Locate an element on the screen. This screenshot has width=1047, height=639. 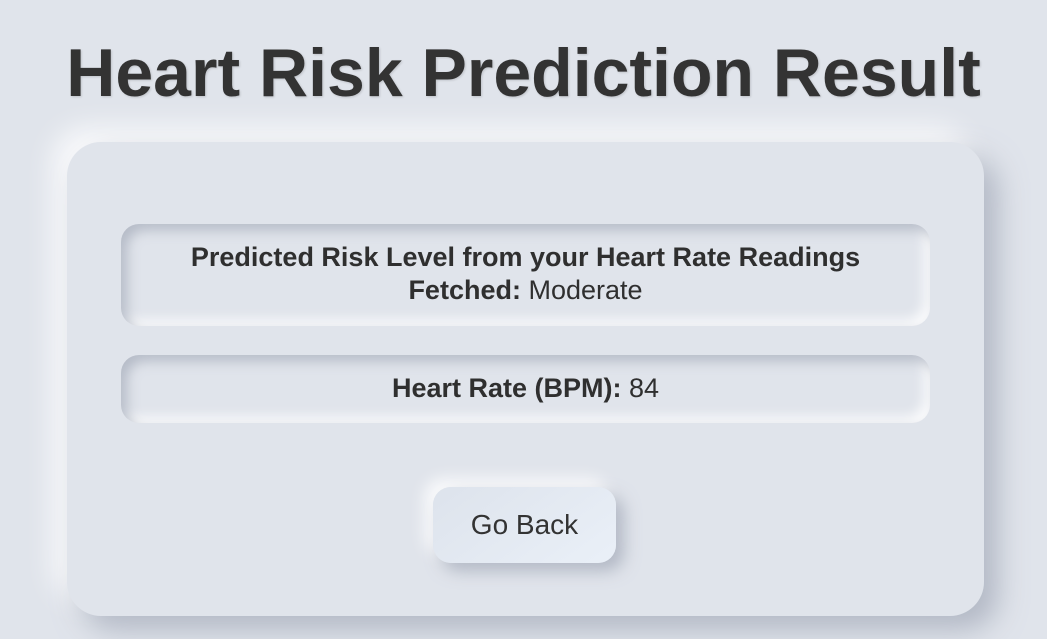
page-title: Heart Risk Prediction Result is located at coordinates (523, 73).